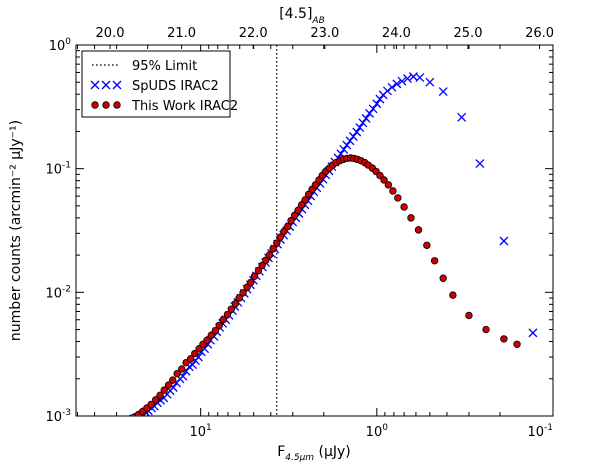 This screenshot has height=467, width=598. What do you see at coordinates (184, 106) in the screenshot?
I see `legend-label: This Work IRAC2` at bounding box center [184, 106].